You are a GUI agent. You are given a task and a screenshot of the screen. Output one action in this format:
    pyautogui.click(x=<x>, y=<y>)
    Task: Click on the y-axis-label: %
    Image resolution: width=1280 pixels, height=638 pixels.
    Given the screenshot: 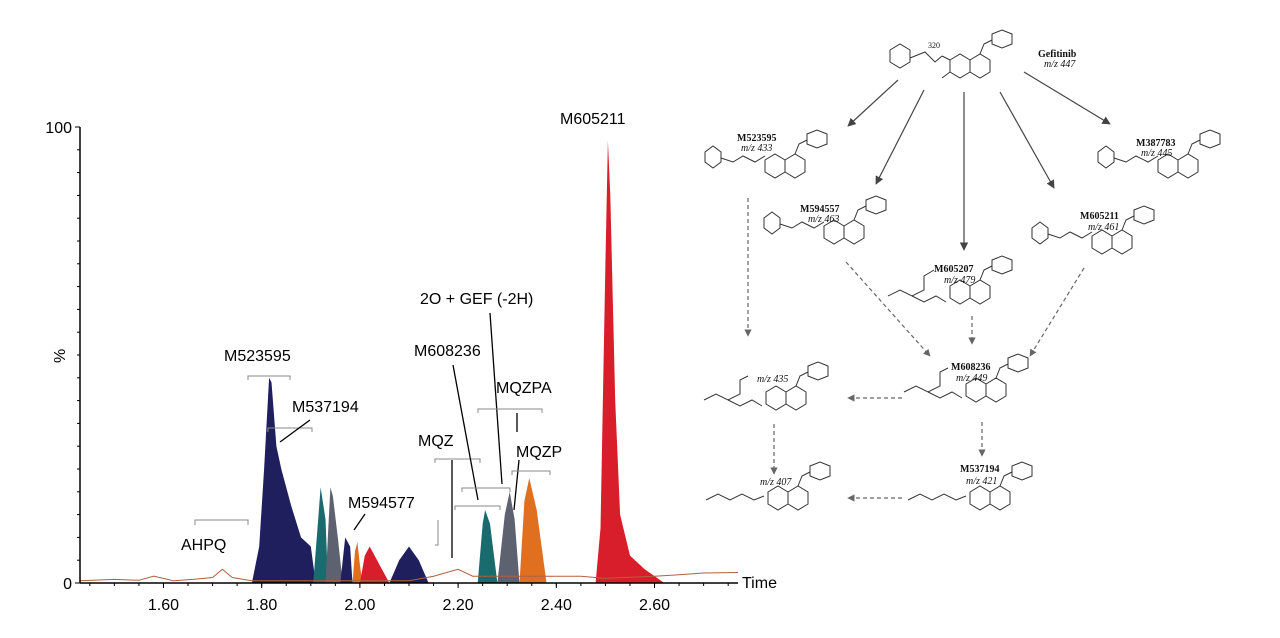 What is the action you would take?
    pyautogui.click(x=60, y=356)
    